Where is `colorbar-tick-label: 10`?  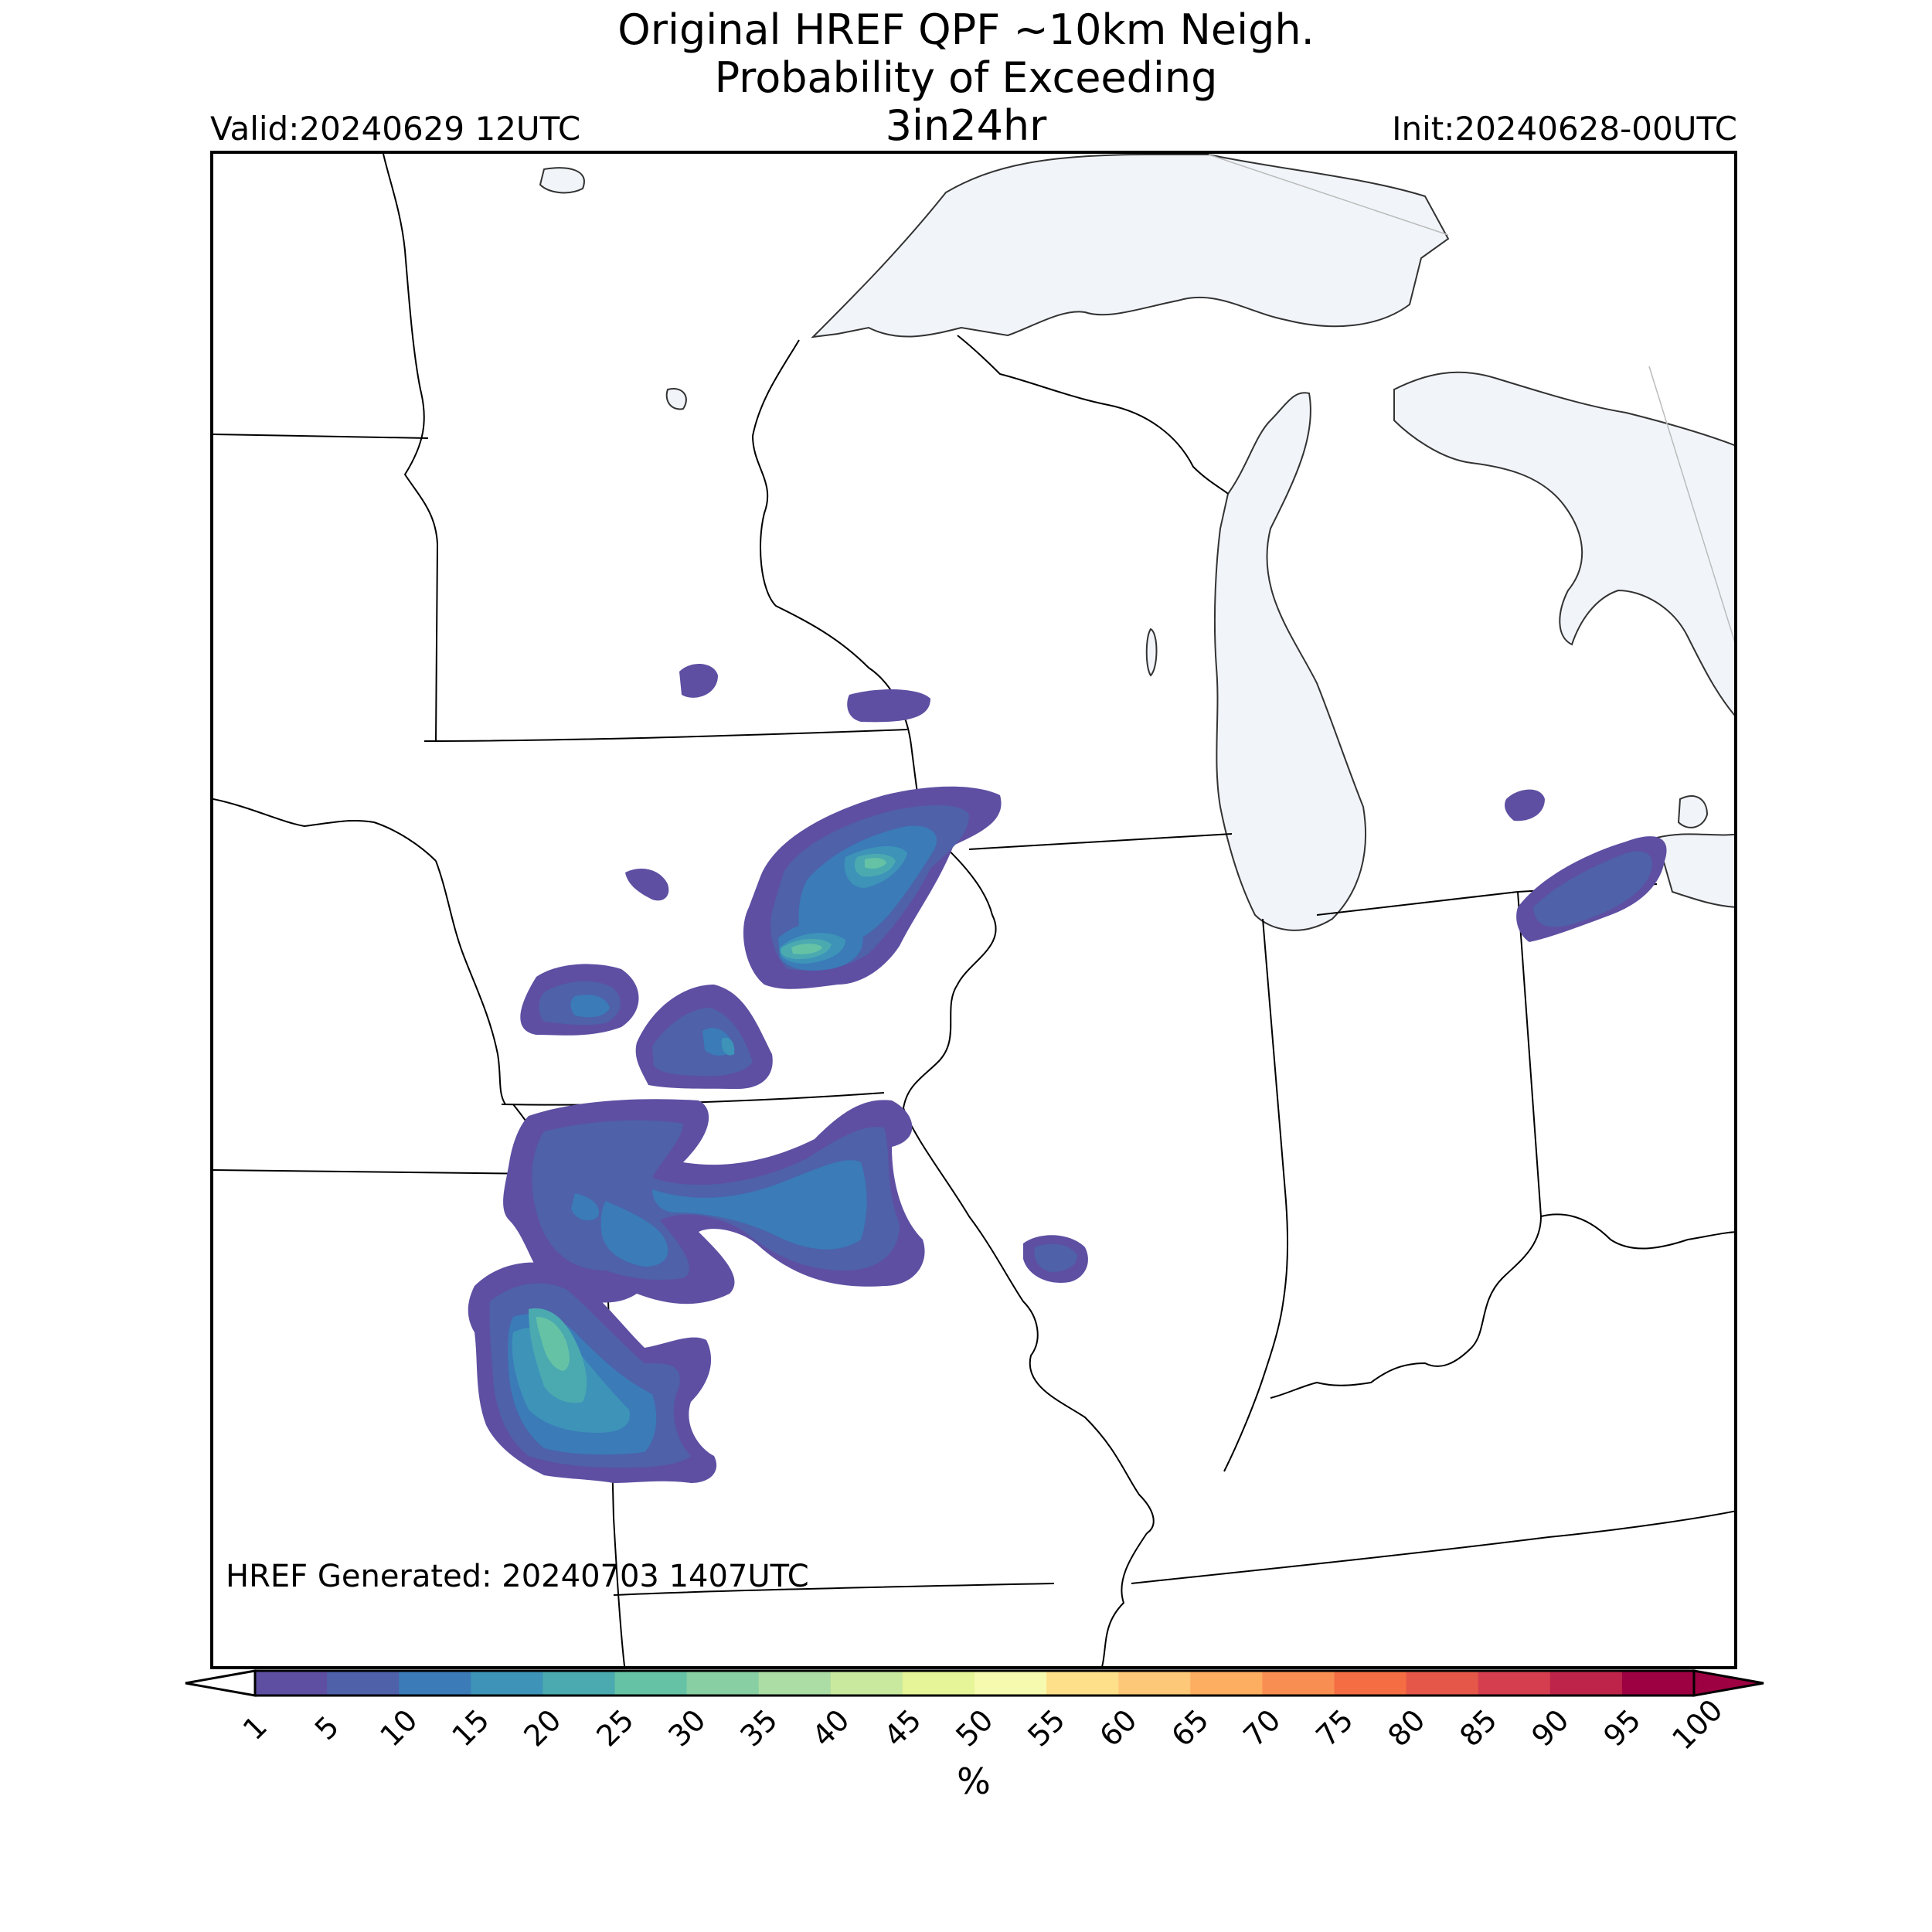
colorbar-tick-label: 10 is located at coordinates (399, 1728).